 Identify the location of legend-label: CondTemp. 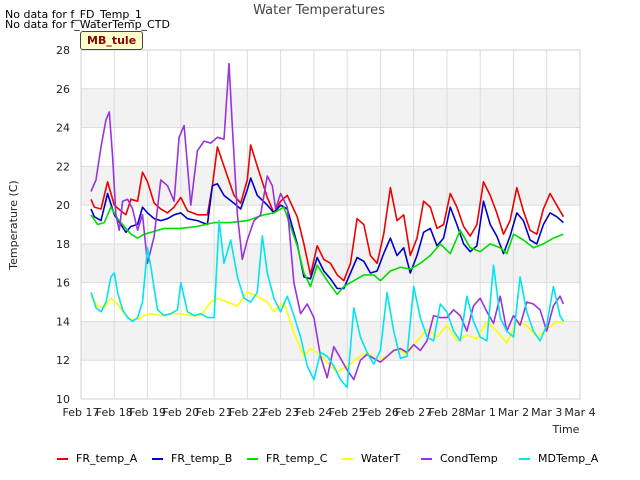
(469, 458).